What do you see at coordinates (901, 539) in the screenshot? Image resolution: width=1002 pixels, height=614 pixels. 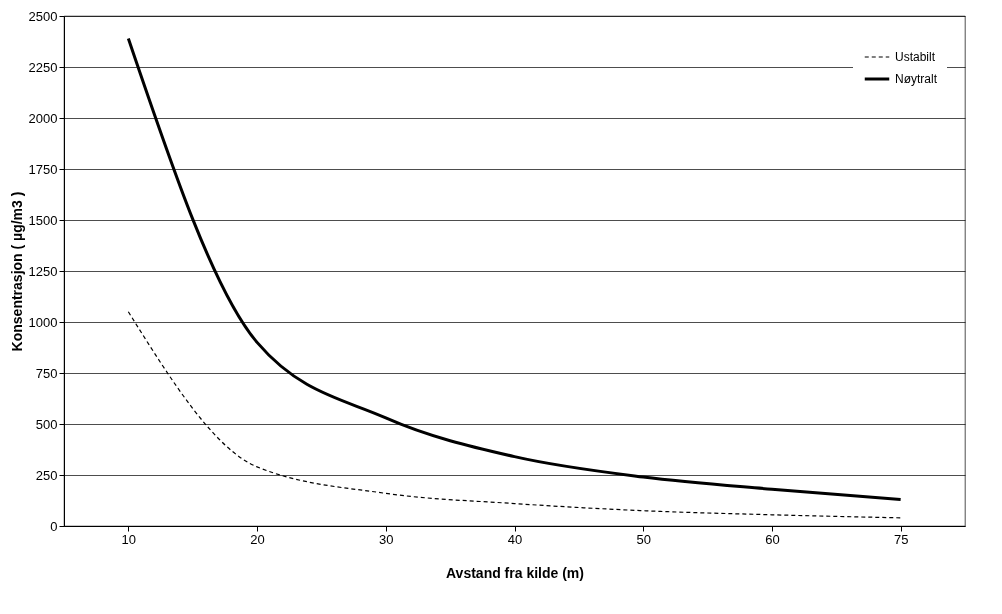 I see `x-tick-label: 75` at bounding box center [901, 539].